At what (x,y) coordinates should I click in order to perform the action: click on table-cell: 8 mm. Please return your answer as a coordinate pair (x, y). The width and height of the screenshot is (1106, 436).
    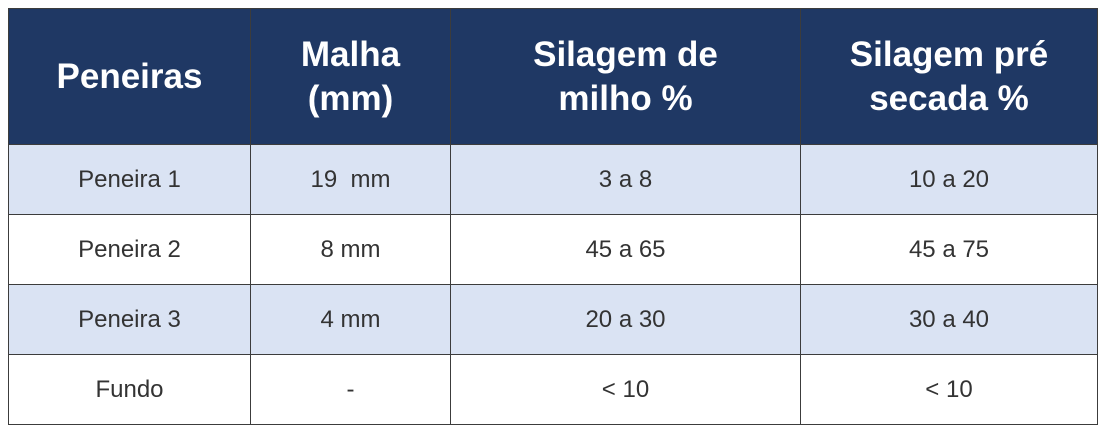
    Looking at the image, I should click on (350, 249).